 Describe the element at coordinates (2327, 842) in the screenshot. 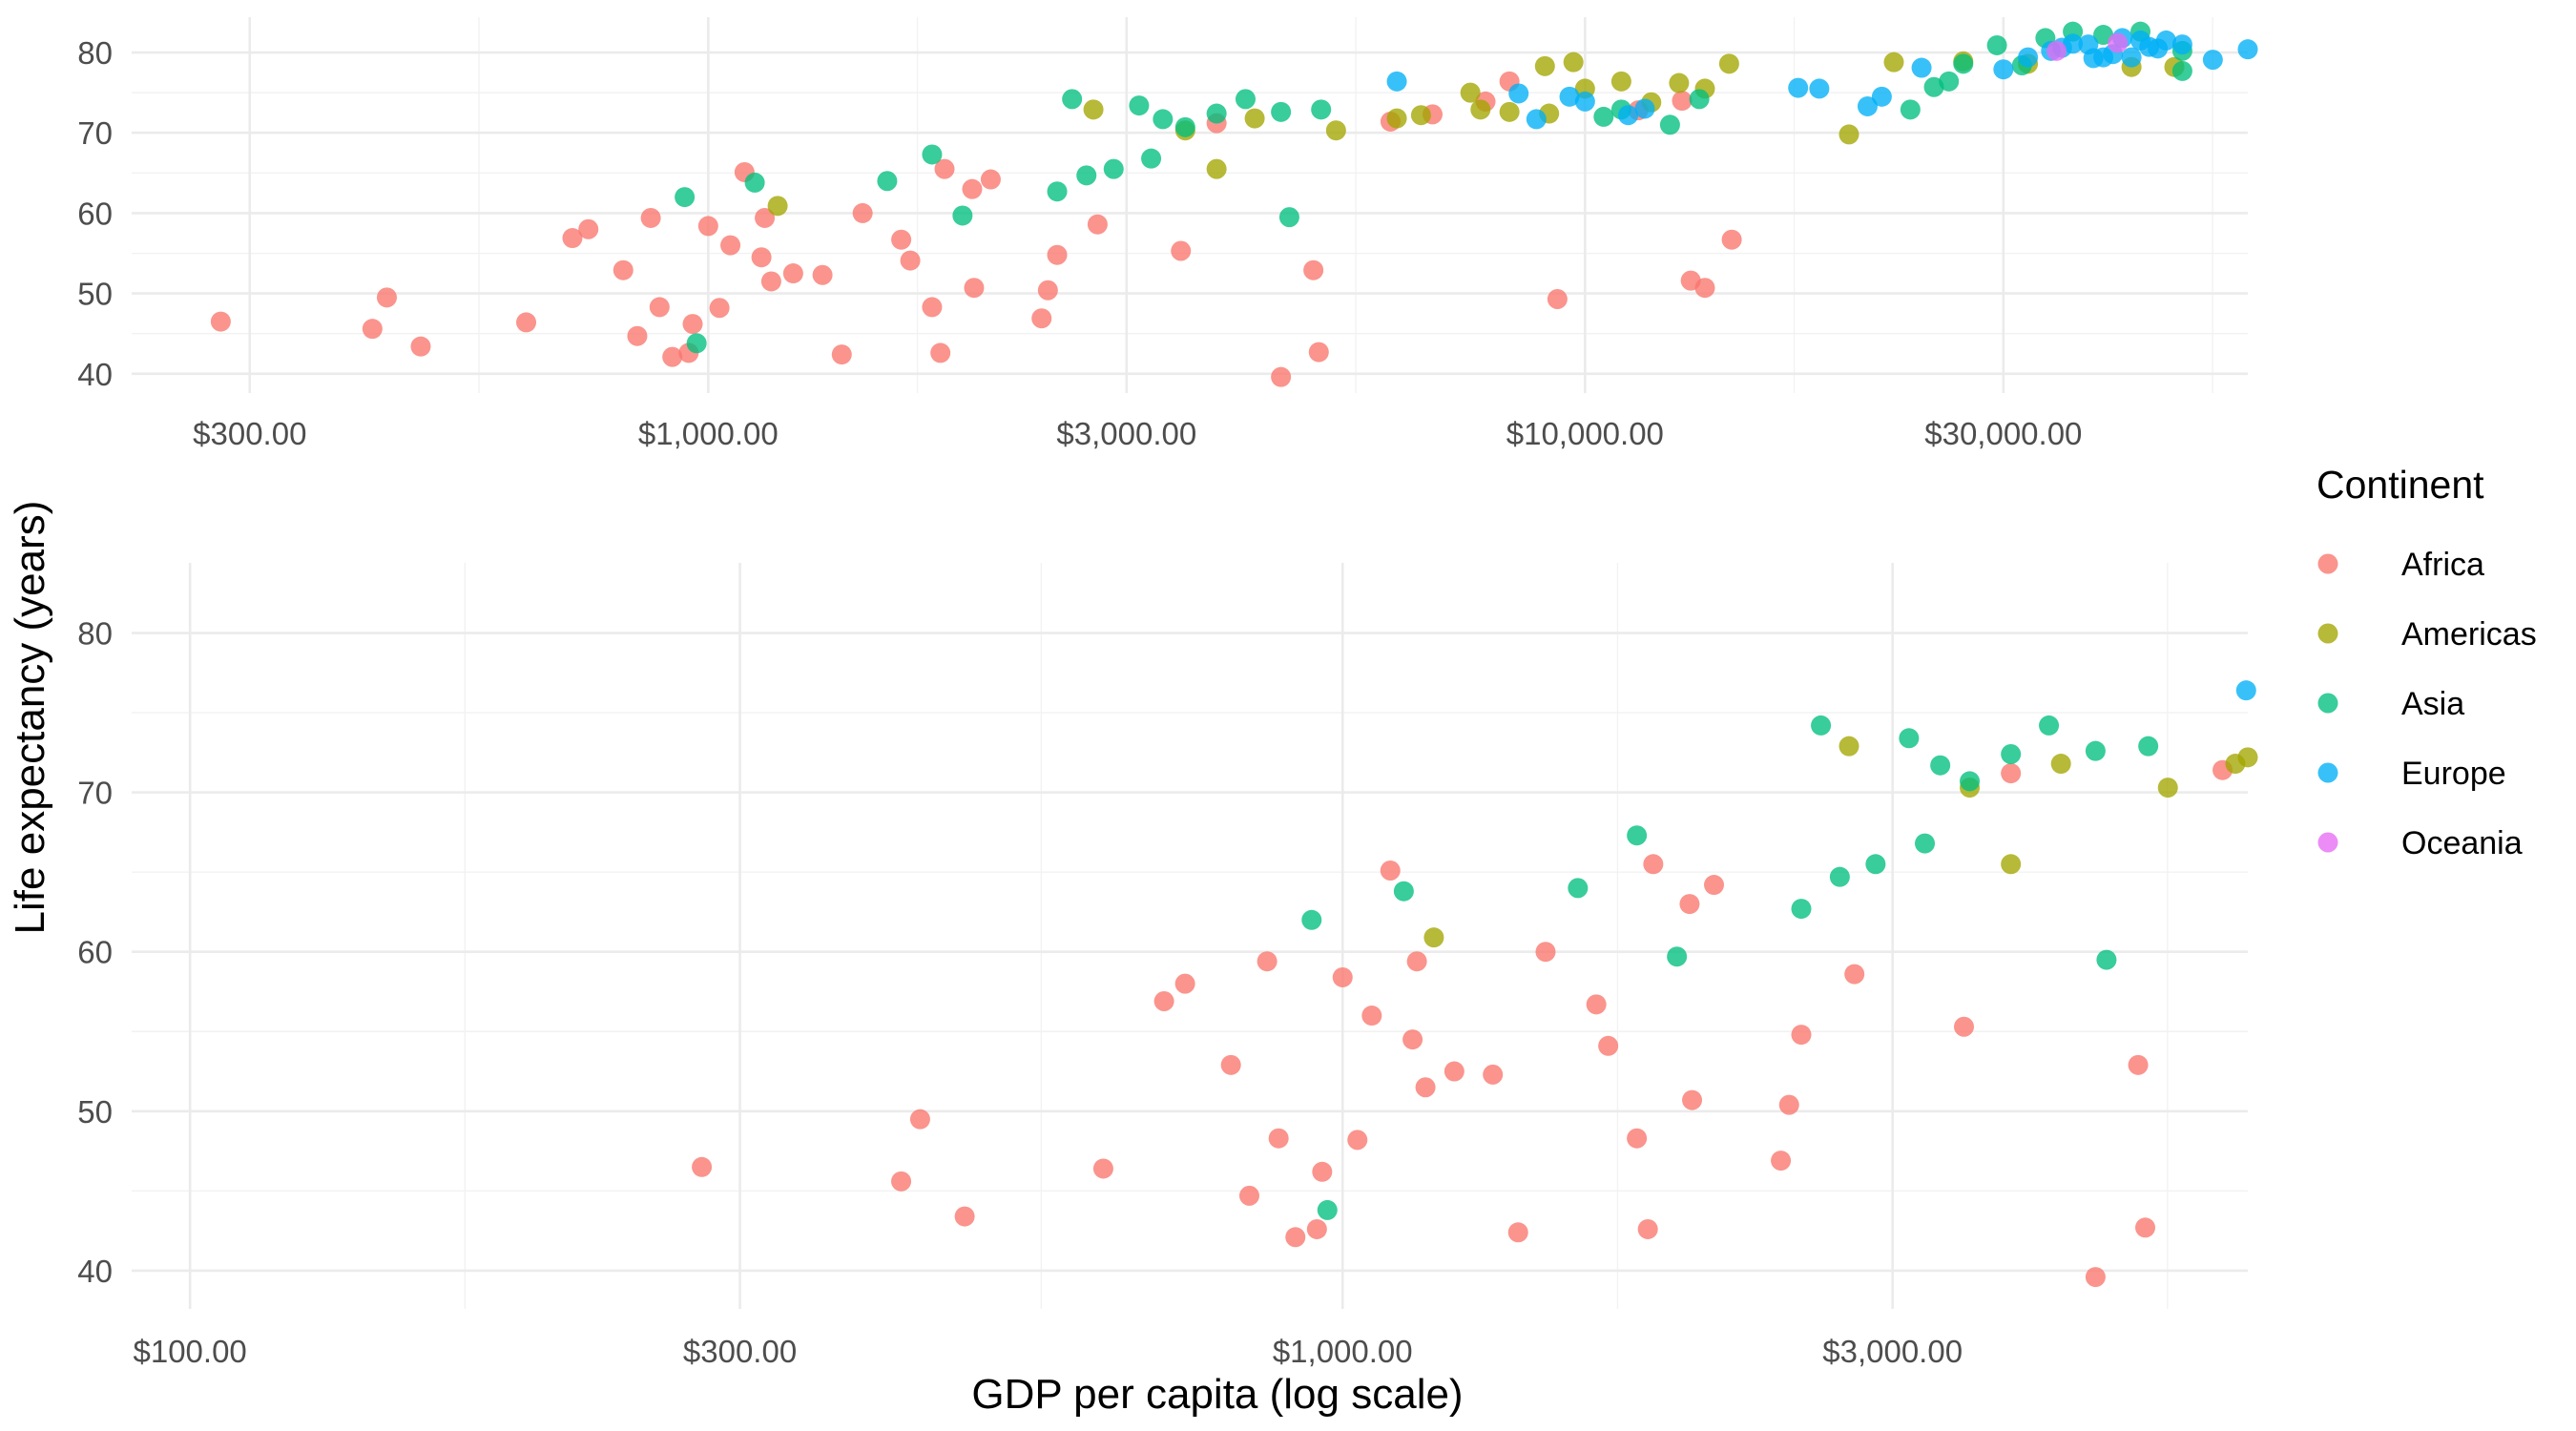

I see `legend-key-oceania` at that location.